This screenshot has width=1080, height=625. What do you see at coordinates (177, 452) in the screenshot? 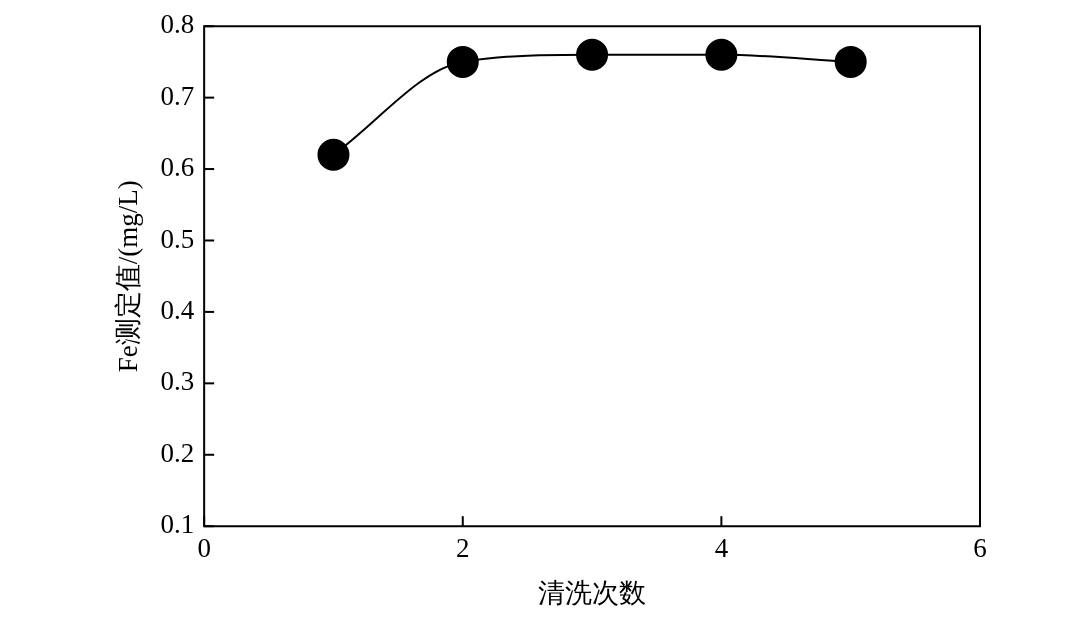
I see `y-tick-label: 0.2` at bounding box center [177, 452].